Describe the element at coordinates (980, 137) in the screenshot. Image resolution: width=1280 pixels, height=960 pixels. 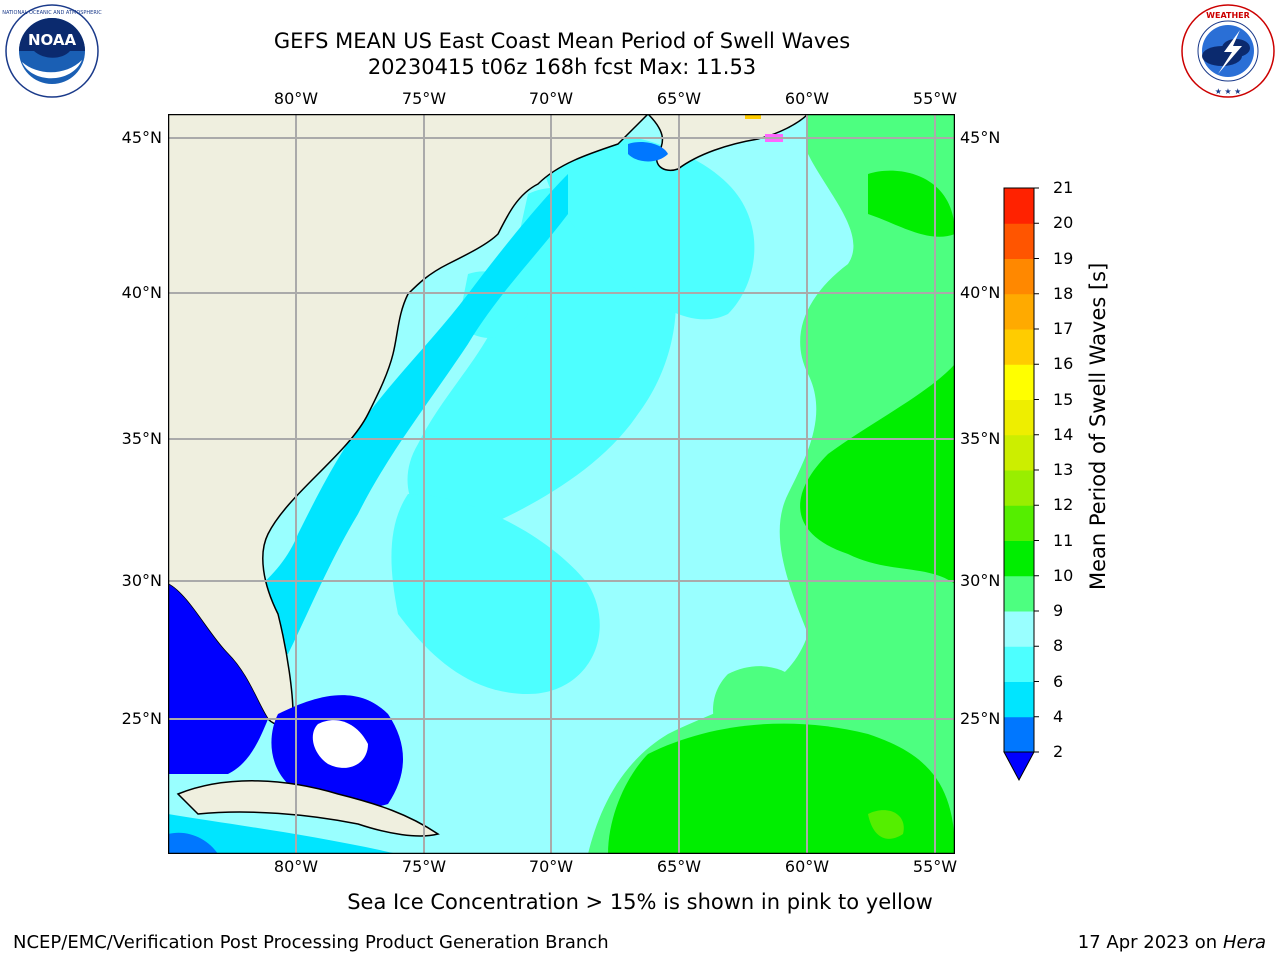
I see `lat-label-right: 45°N` at that location.